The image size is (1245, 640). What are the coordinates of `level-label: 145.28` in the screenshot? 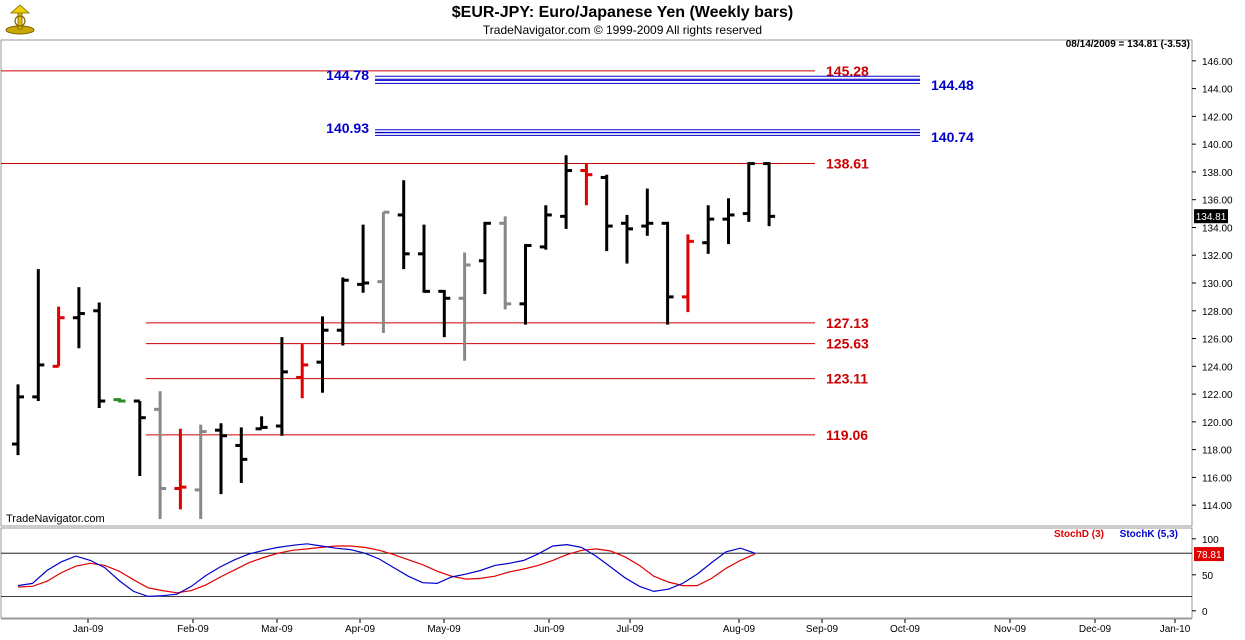 It's located at (847, 71).